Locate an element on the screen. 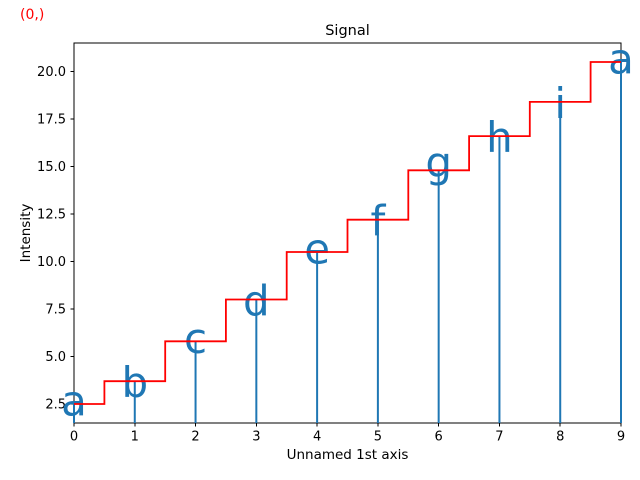 This screenshot has height=480, width=640. x-tick-label: 0 is located at coordinates (74, 437).